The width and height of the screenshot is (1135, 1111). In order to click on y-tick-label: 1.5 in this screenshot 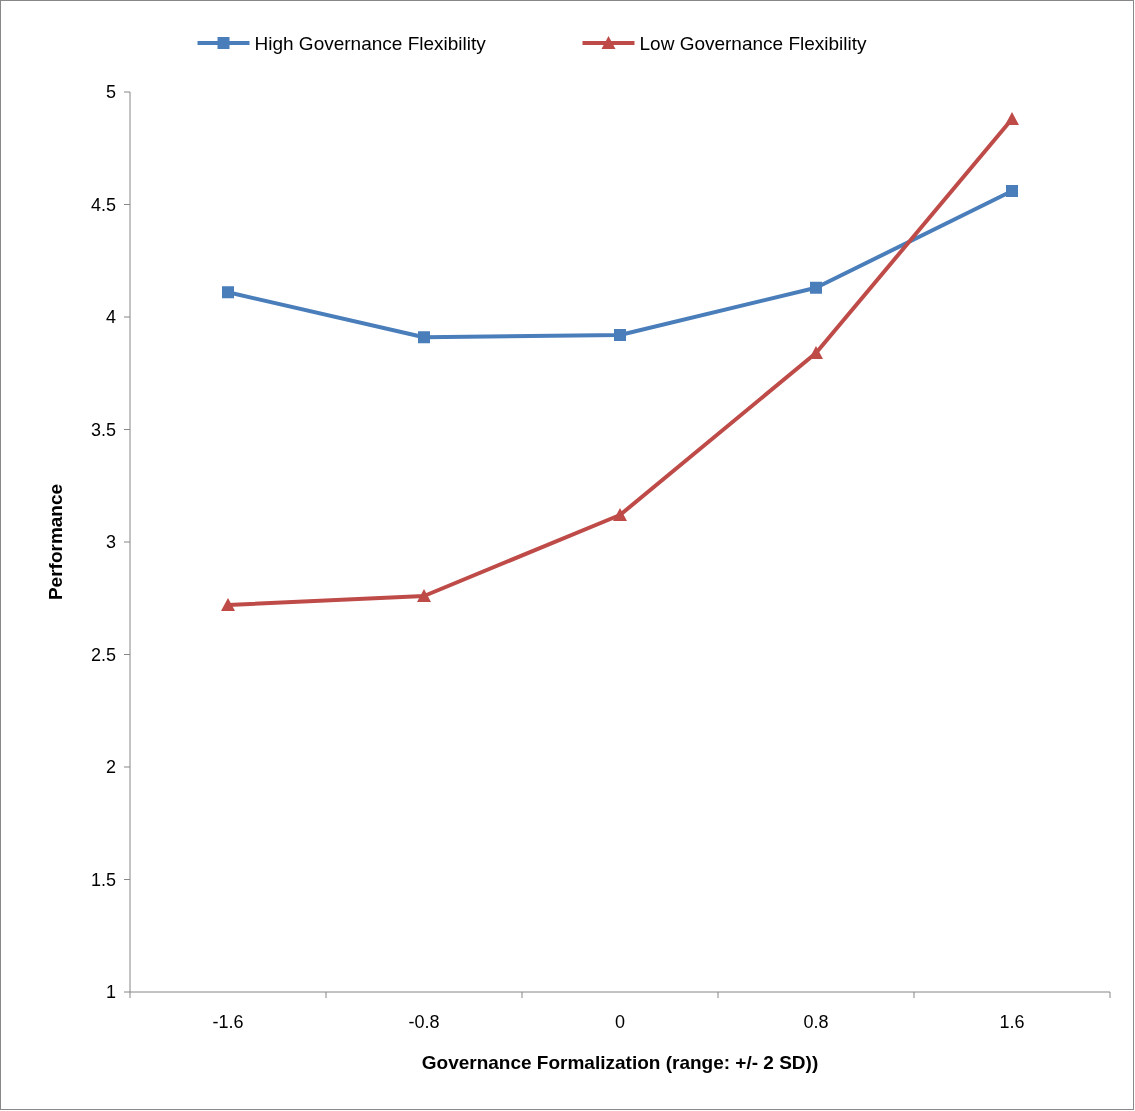, I will do `click(103, 879)`.